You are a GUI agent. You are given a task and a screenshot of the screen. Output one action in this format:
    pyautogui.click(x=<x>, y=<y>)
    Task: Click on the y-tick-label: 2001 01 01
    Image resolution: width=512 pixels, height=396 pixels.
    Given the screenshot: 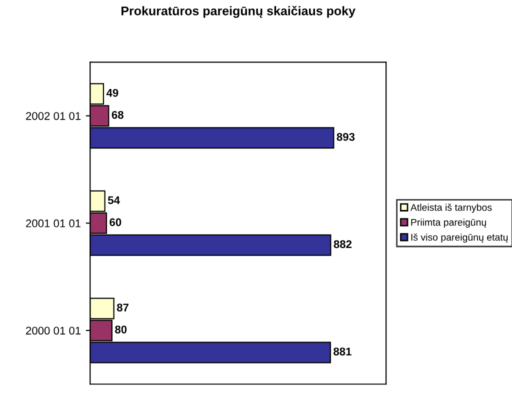 What is the action you would take?
    pyautogui.click(x=53, y=223)
    